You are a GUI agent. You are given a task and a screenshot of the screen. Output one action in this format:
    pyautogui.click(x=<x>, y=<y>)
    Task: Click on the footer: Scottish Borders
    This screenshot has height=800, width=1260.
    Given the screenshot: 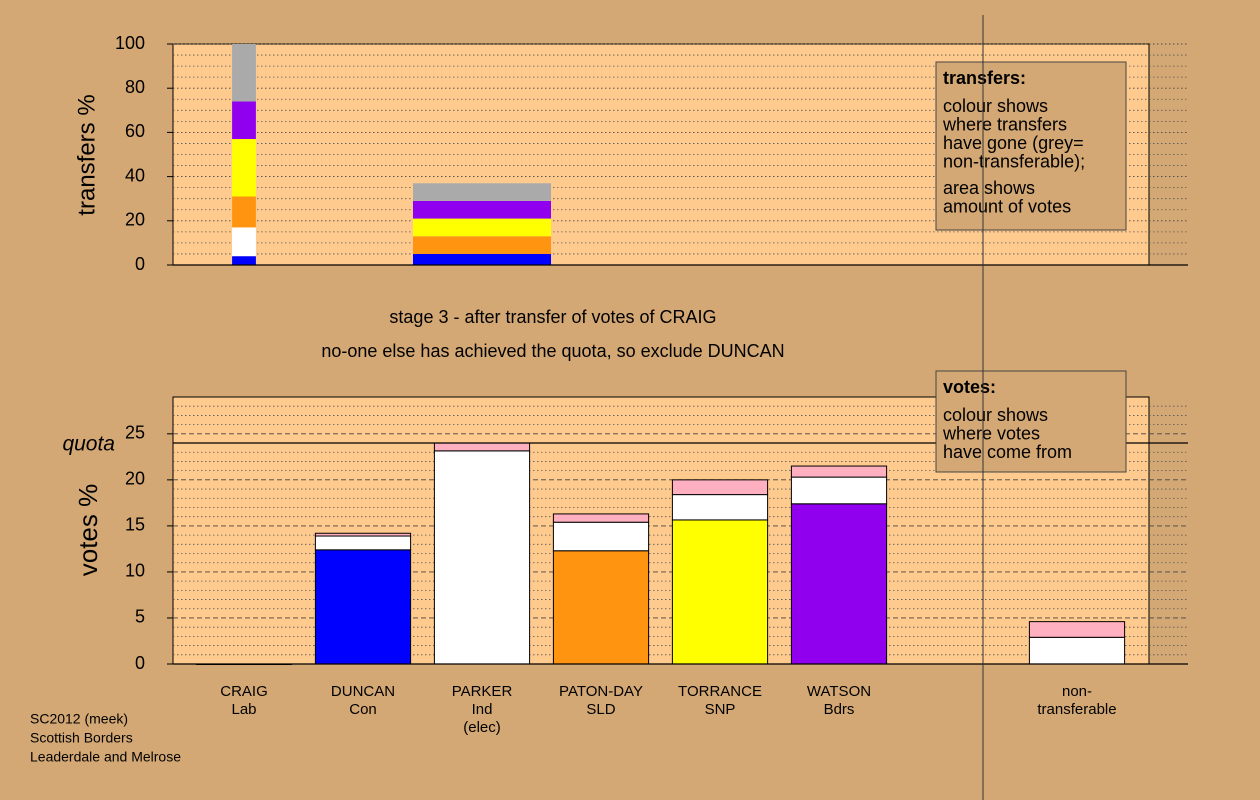 What is the action you would take?
    pyautogui.click(x=81, y=738)
    